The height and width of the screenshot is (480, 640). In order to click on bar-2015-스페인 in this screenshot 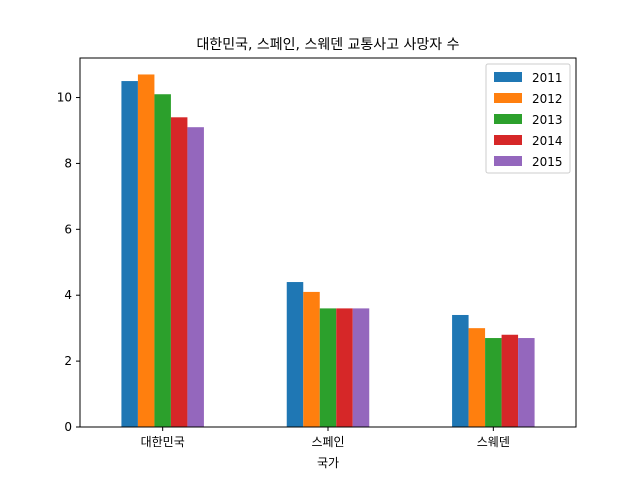, I will do `click(361, 367)`.